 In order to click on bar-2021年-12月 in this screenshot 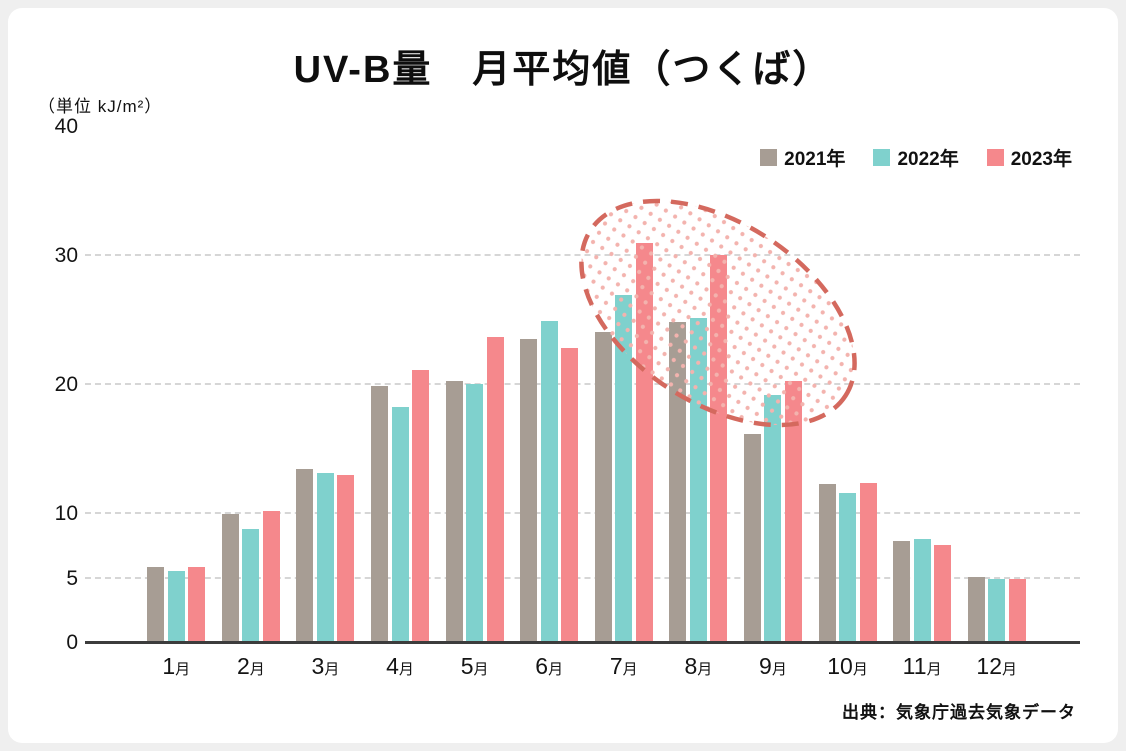, I will do `click(976, 610)`.